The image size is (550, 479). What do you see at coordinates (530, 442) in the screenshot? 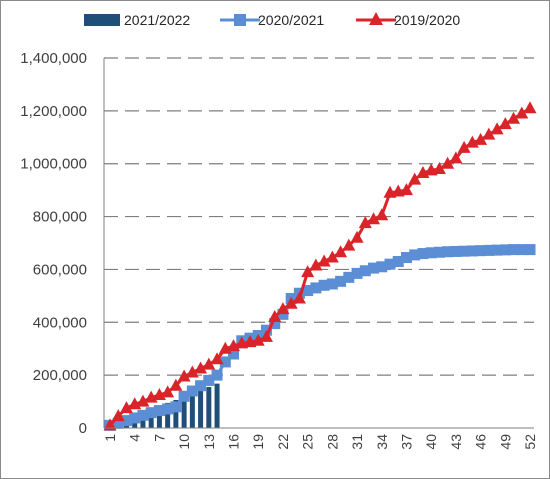
I see `x-tick-label: 52` at bounding box center [530, 442].